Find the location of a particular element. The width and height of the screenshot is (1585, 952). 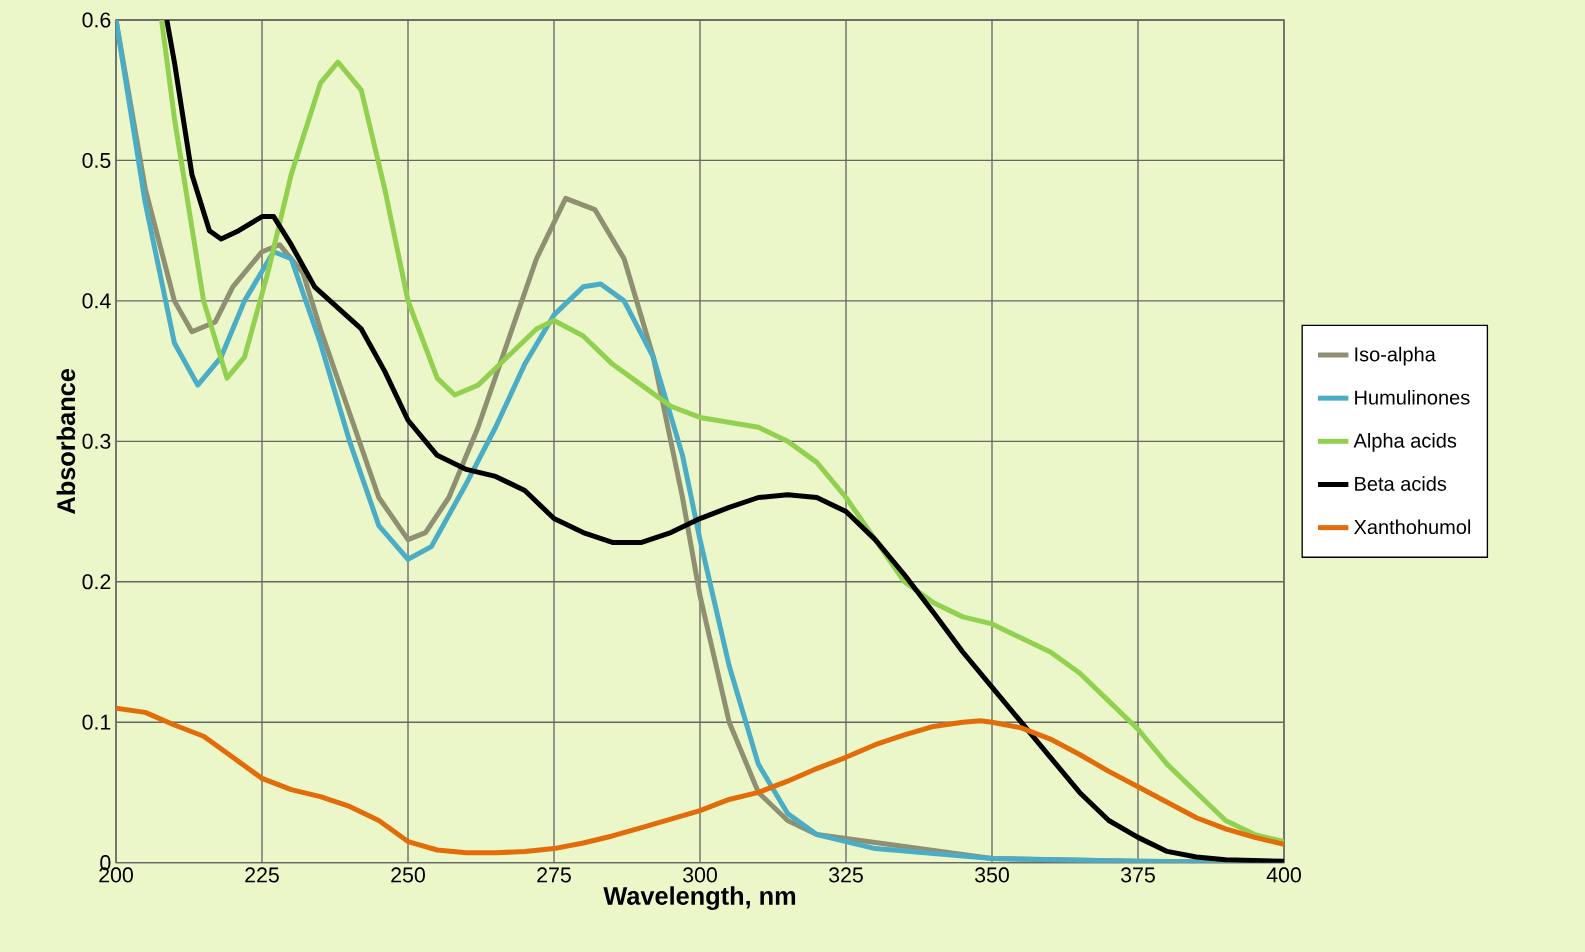

legend-label: Beta acids is located at coordinates (1401, 483).